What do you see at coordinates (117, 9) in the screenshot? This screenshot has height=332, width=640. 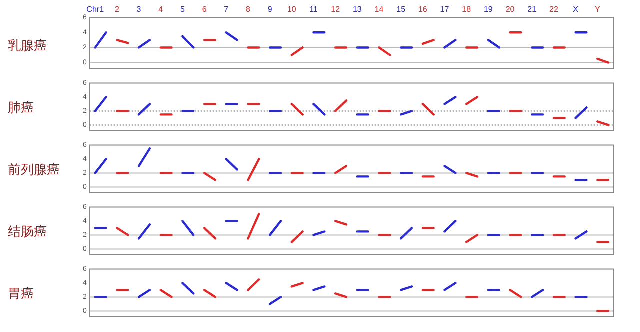 I see `x-tick-label: 2` at bounding box center [117, 9].